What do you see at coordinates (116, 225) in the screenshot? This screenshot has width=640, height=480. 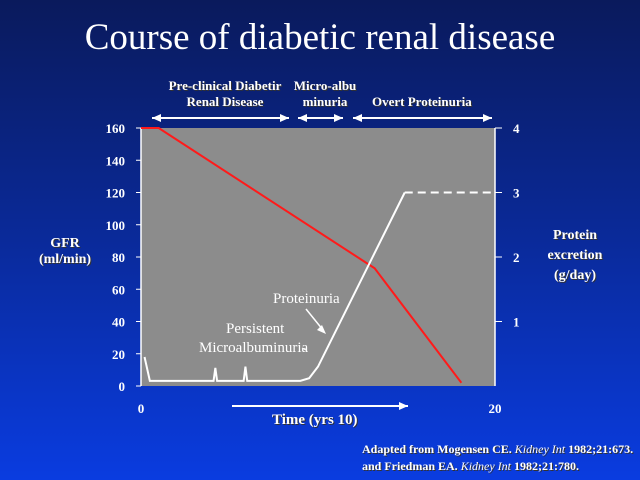 I see `y-tick-label: 100` at bounding box center [116, 225].